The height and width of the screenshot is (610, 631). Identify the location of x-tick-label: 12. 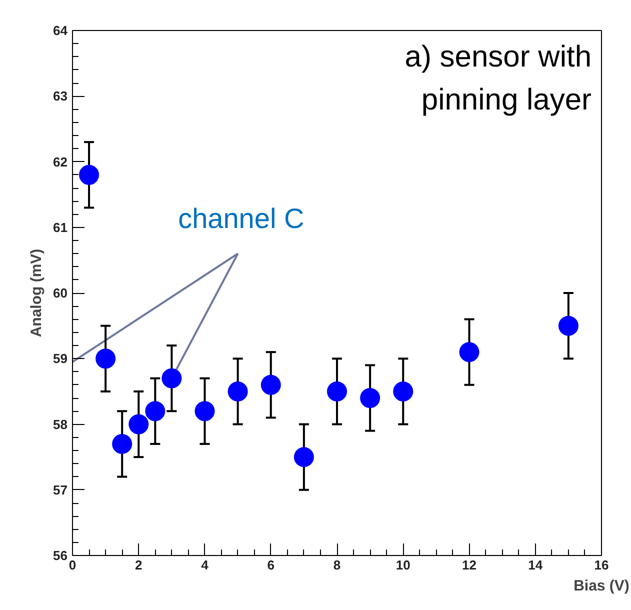
(469, 565).